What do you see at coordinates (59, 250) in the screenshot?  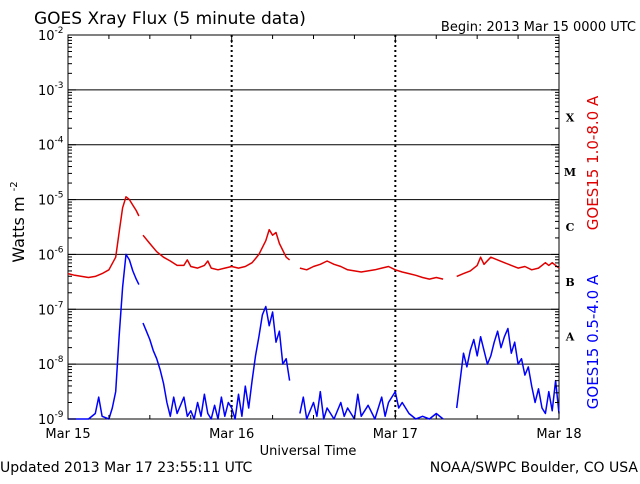 I see `y-tick-exponent: -6` at bounding box center [59, 250].